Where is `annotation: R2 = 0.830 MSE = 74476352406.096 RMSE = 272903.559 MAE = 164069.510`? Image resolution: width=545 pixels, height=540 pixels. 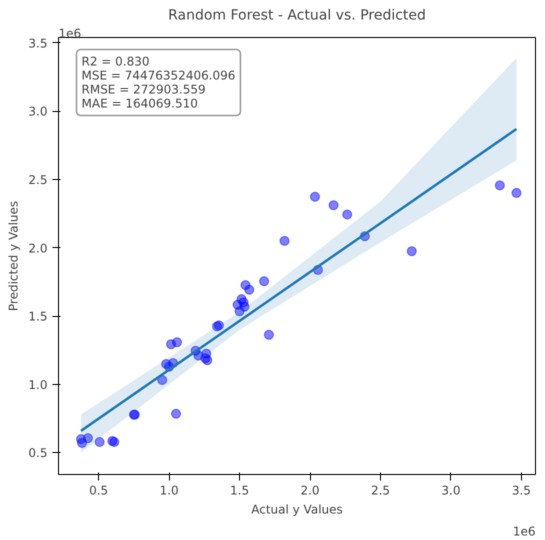
annotation: R2 = 0.830 MSE = 74476352406.096 RMSE = 272903.559 MAE = 164069.510 is located at coordinates (159, 82).